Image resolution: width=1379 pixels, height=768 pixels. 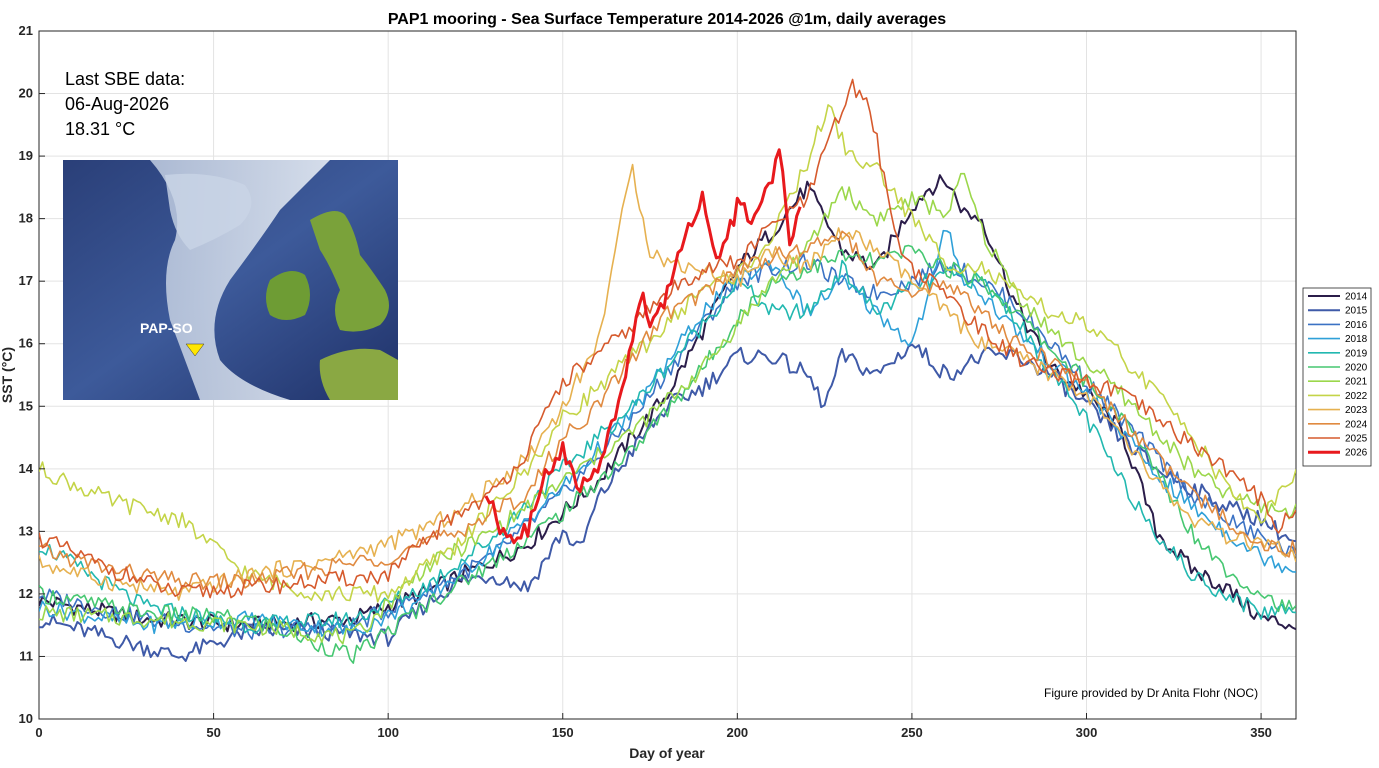 What do you see at coordinates (26, 218) in the screenshot?
I see `y-tick-label: 18` at bounding box center [26, 218].